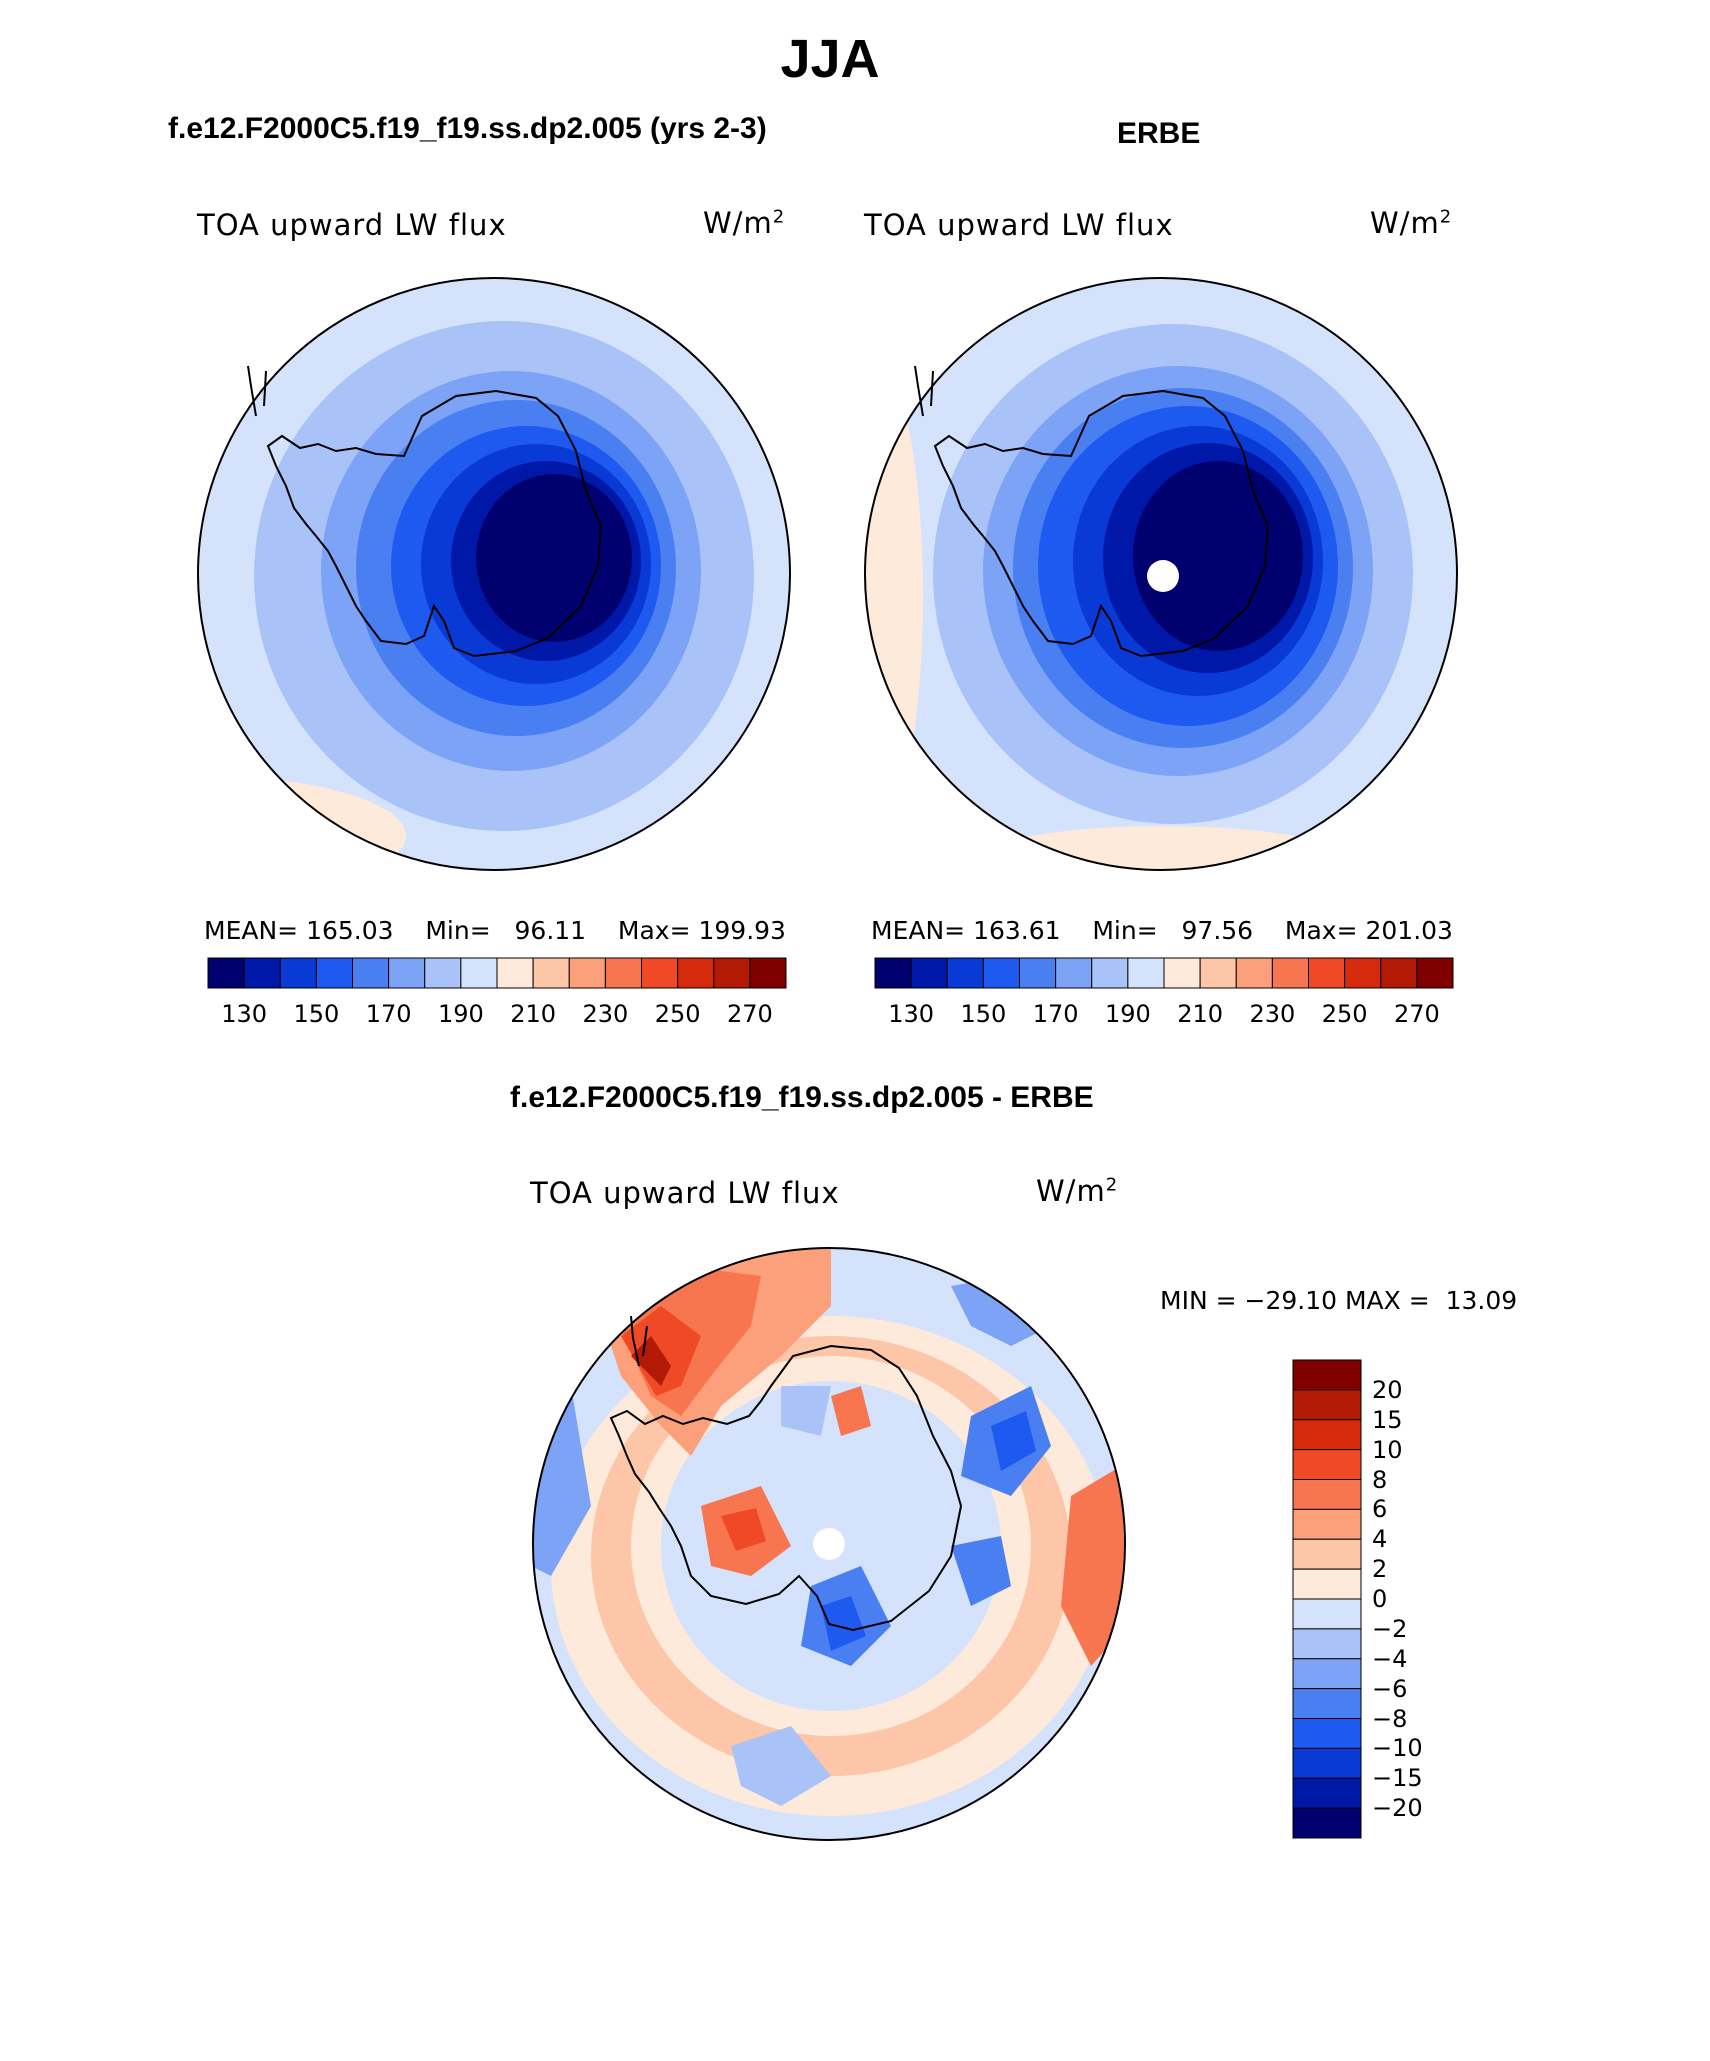  Describe the element at coordinates (685, 1193) in the screenshot. I see `panel3-variable-label: TOA upward LW flux` at that location.